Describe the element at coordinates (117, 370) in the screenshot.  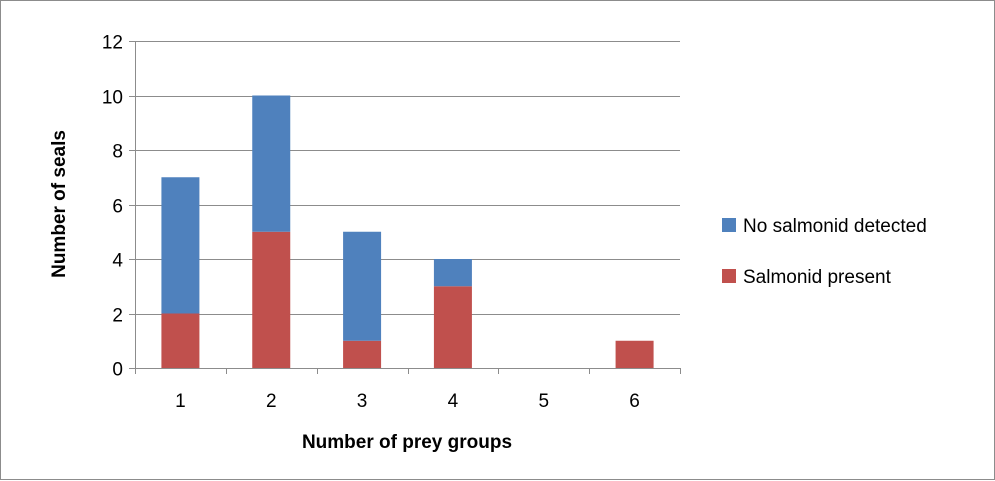
I see `y-tick-label: 0` at that location.